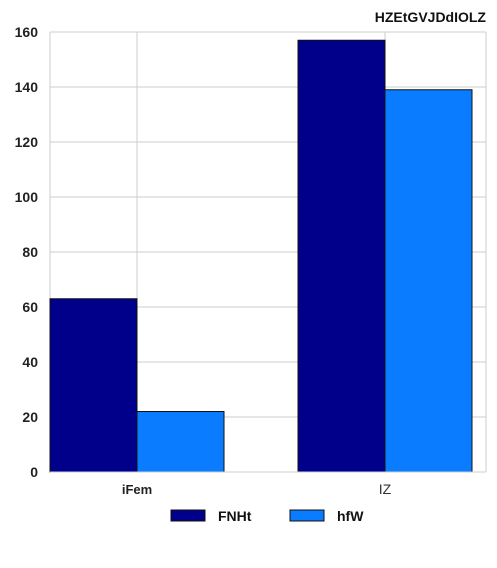  What do you see at coordinates (27, 142) in the screenshot?
I see `y-tick-label: 120` at bounding box center [27, 142].